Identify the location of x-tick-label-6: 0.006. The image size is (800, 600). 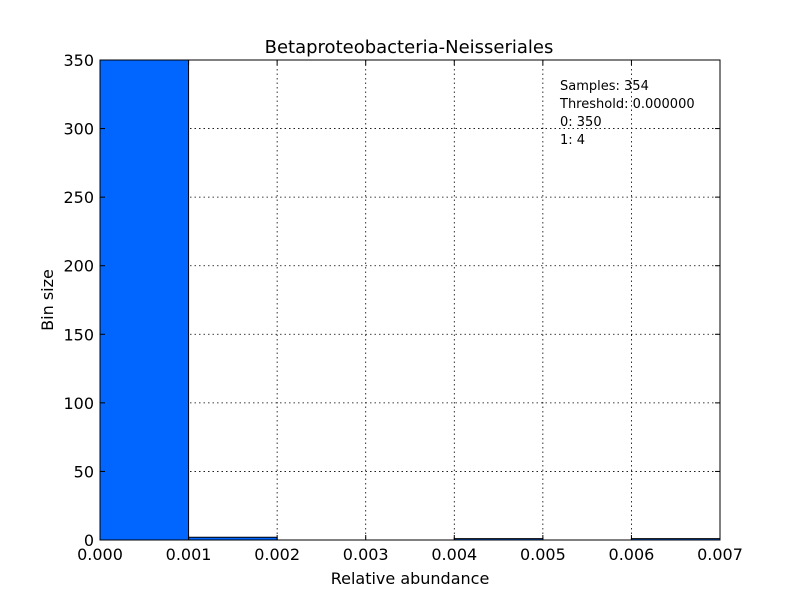
(632, 554).